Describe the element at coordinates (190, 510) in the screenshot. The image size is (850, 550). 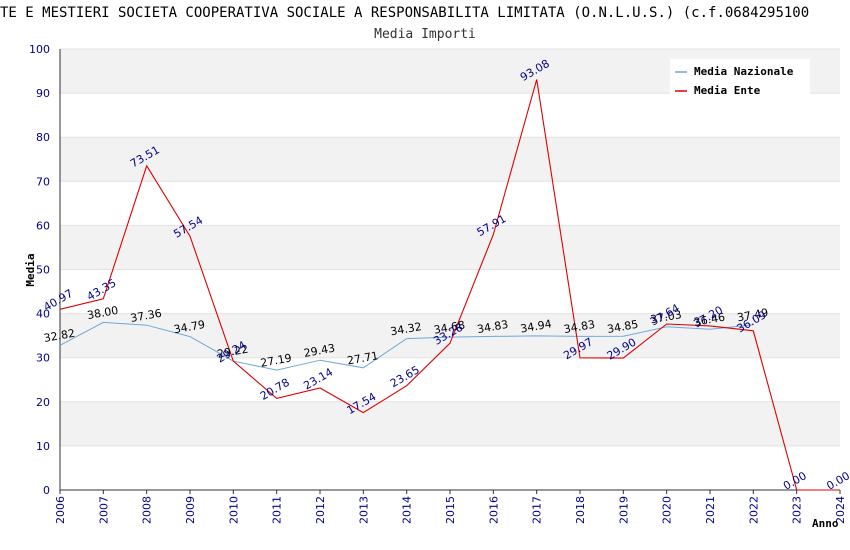
I see `x-tick-label: 2009` at that location.